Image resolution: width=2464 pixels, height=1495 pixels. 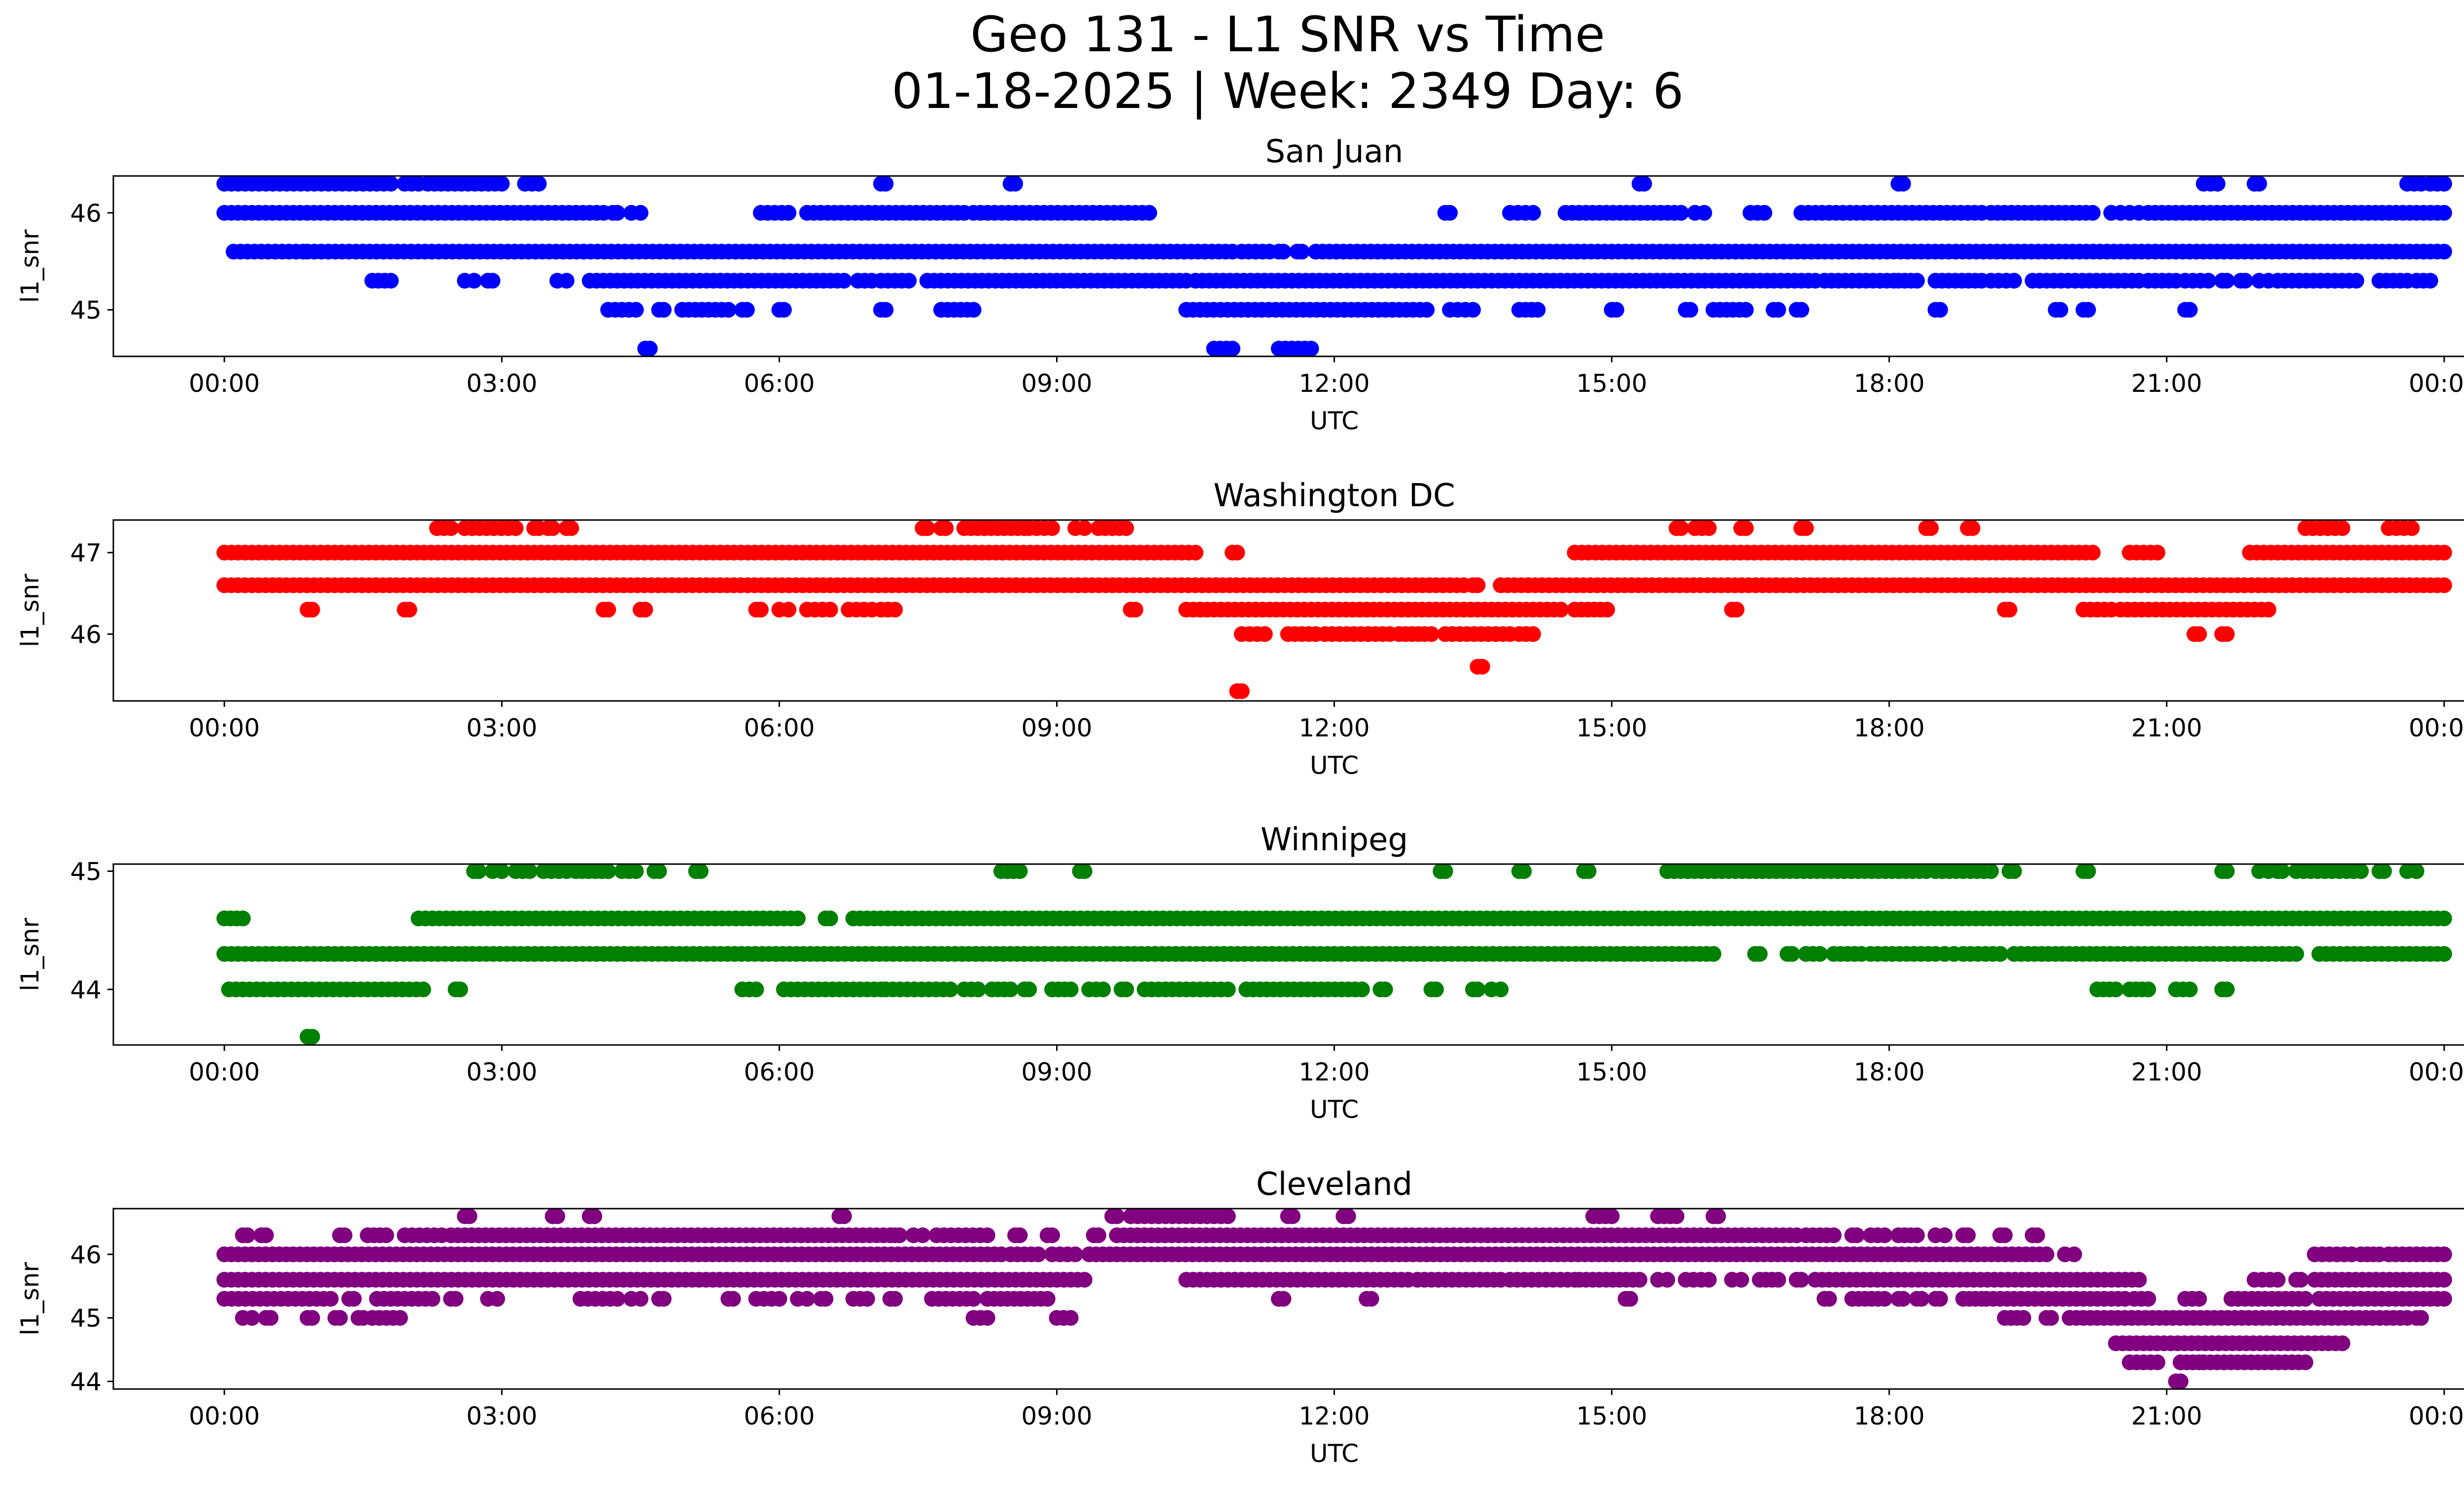 What do you see at coordinates (1334, 765) in the screenshot?
I see `x-axis-label: UTC` at bounding box center [1334, 765].